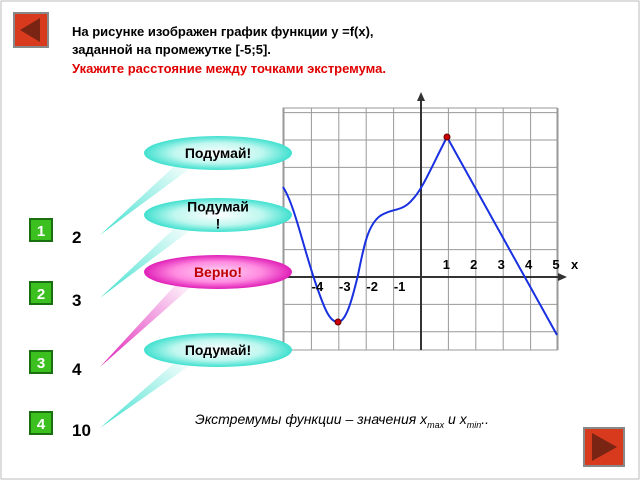  I want to click on x-tick-label: 5, so click(555, 264).